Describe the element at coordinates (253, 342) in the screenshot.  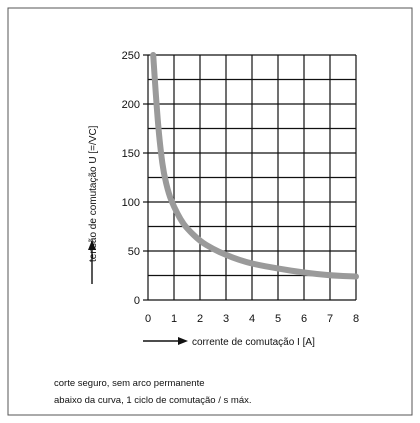
I see `x-axis-label: corrente de comutação I [A]` at that location.